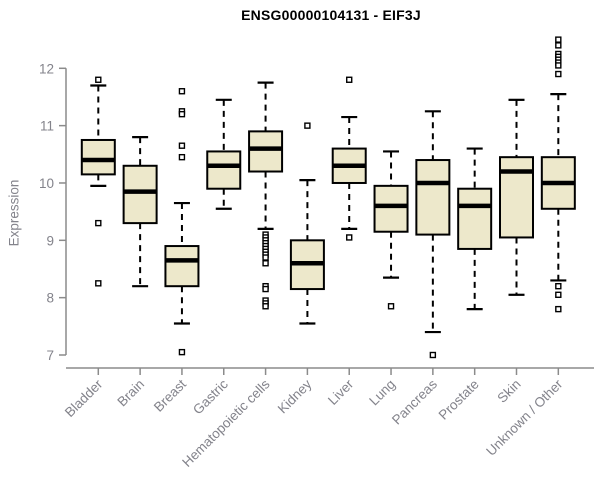 Image resolution: width=600 pixels, height=500 pixels. Describe the element at coordinates (508, 391) in the screenshot. I see `x-tick-label-skin: Skin` at that location.